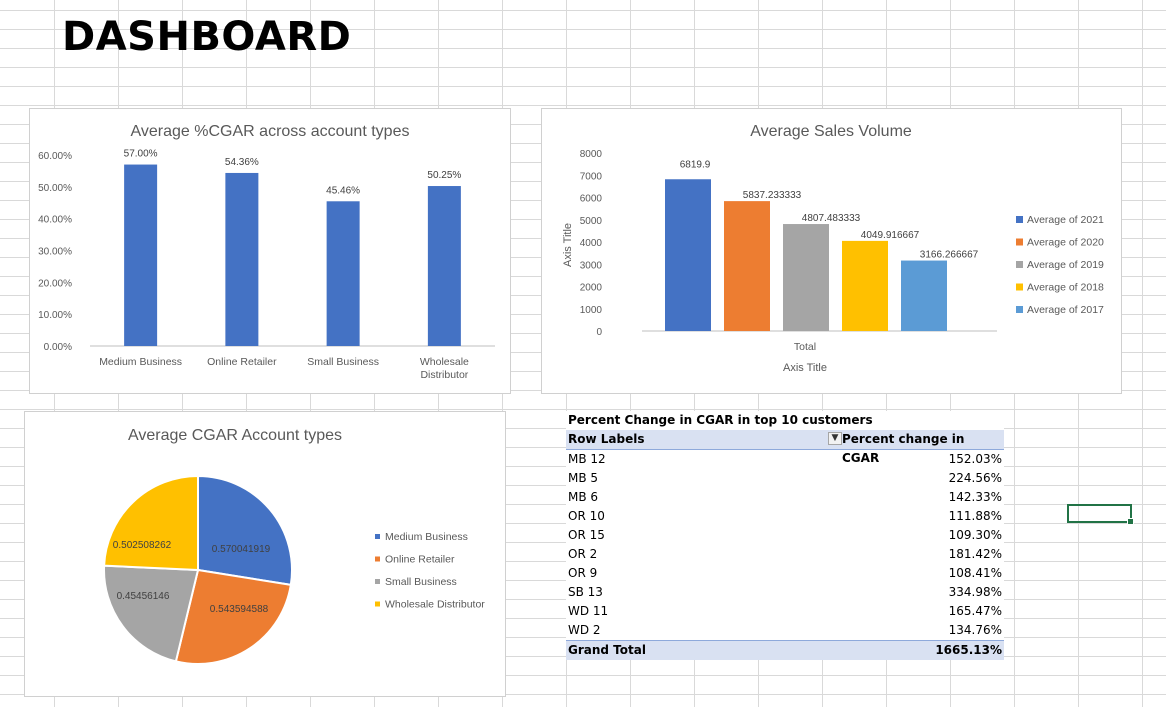 Image resolution: width=1166 pixels, height=707 pixels. I want to click on x-tick-label: Distributor, so click(444, 375).